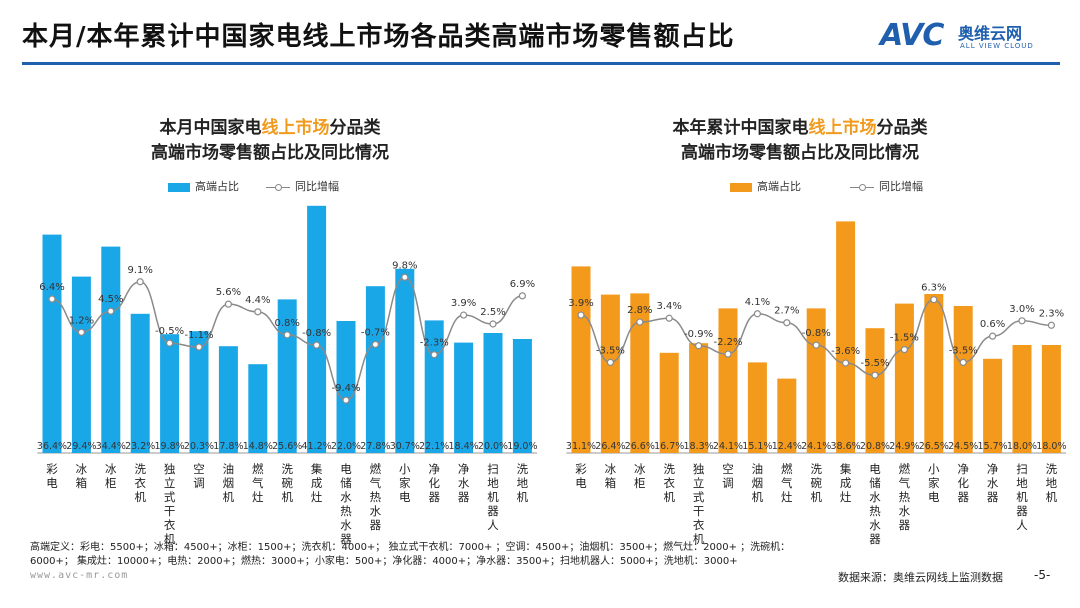 The image size is (1080, 608). I want to click on data-source: 数据来源：奥维云网线上监测数据, so click(920, 577).